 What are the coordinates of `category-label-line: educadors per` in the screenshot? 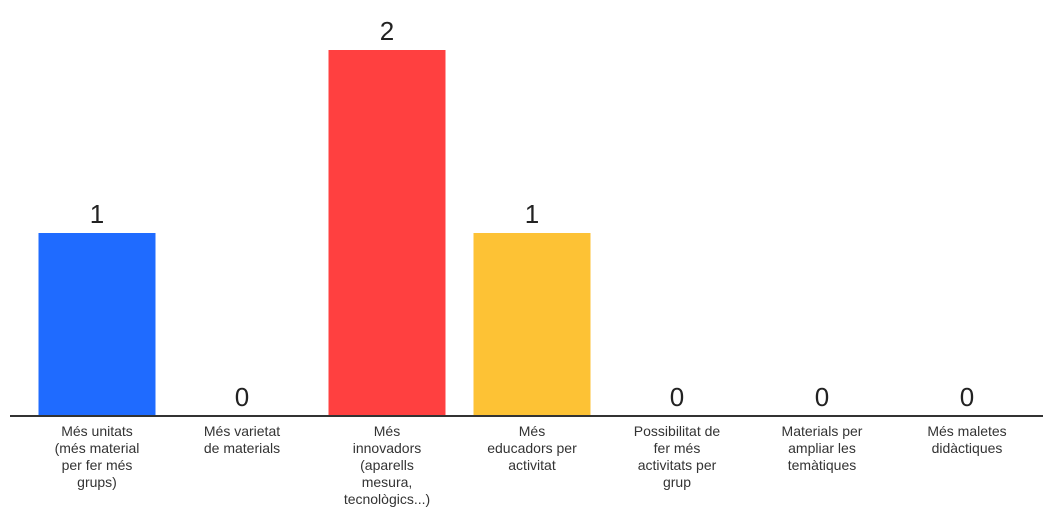 It's located at (532, 448).